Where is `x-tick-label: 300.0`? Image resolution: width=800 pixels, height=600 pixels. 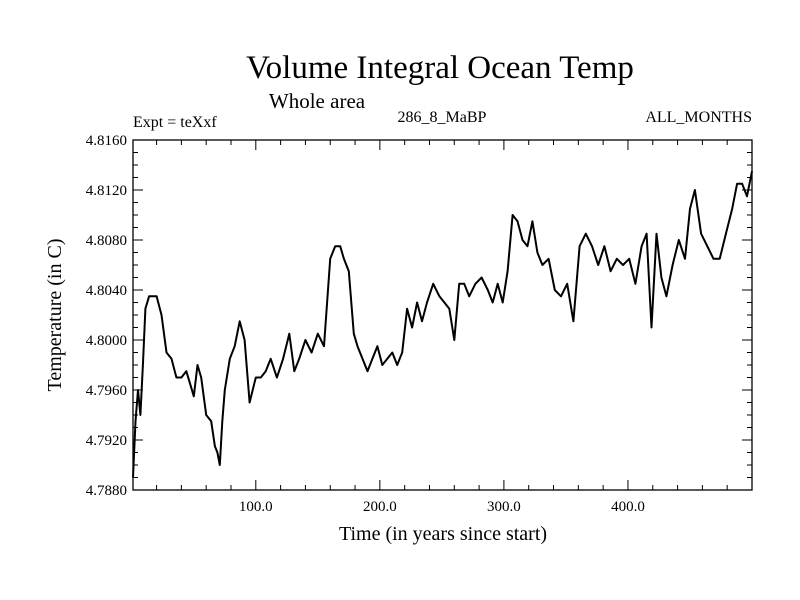
x-tick-label: 300.0 is located at coordinates (504, 507).